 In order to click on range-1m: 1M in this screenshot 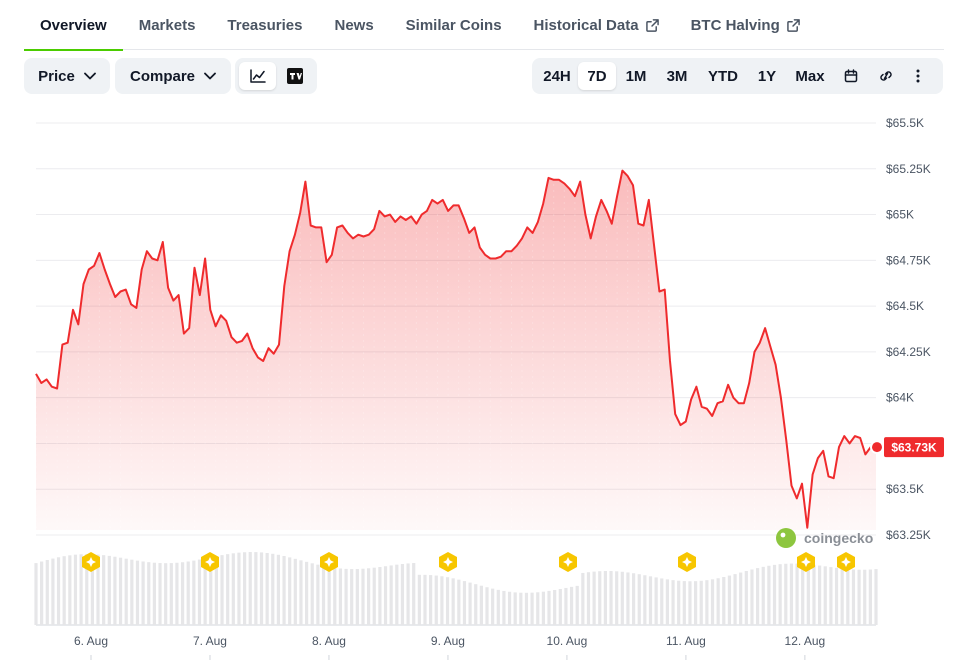, I will do `click(636, 76)`.